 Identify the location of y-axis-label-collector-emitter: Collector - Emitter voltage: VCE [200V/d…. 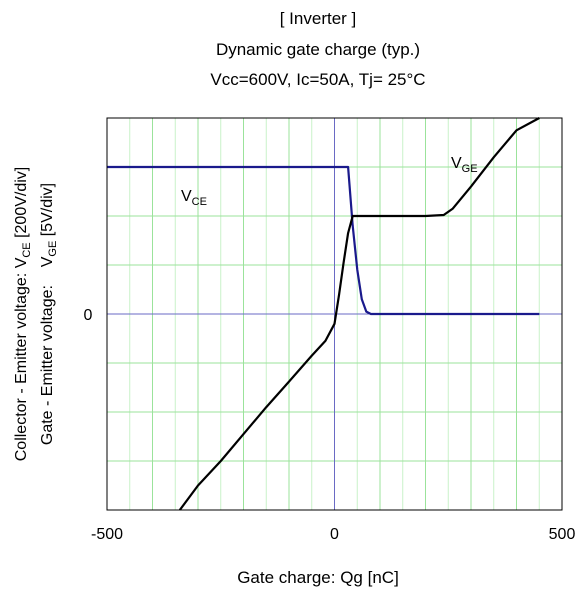
(23, 314).